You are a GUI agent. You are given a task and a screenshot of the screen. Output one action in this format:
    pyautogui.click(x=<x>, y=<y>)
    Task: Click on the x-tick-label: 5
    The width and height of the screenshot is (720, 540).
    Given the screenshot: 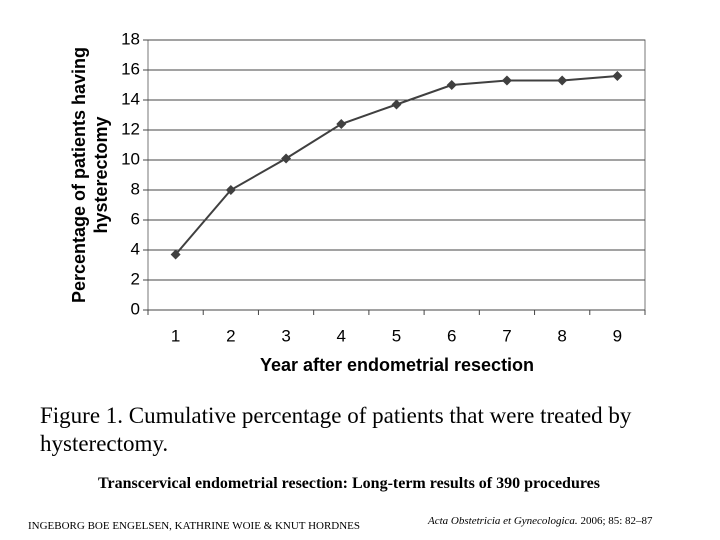 What is the action you would take?
    pyautogui.click(x=396, y=335)
    